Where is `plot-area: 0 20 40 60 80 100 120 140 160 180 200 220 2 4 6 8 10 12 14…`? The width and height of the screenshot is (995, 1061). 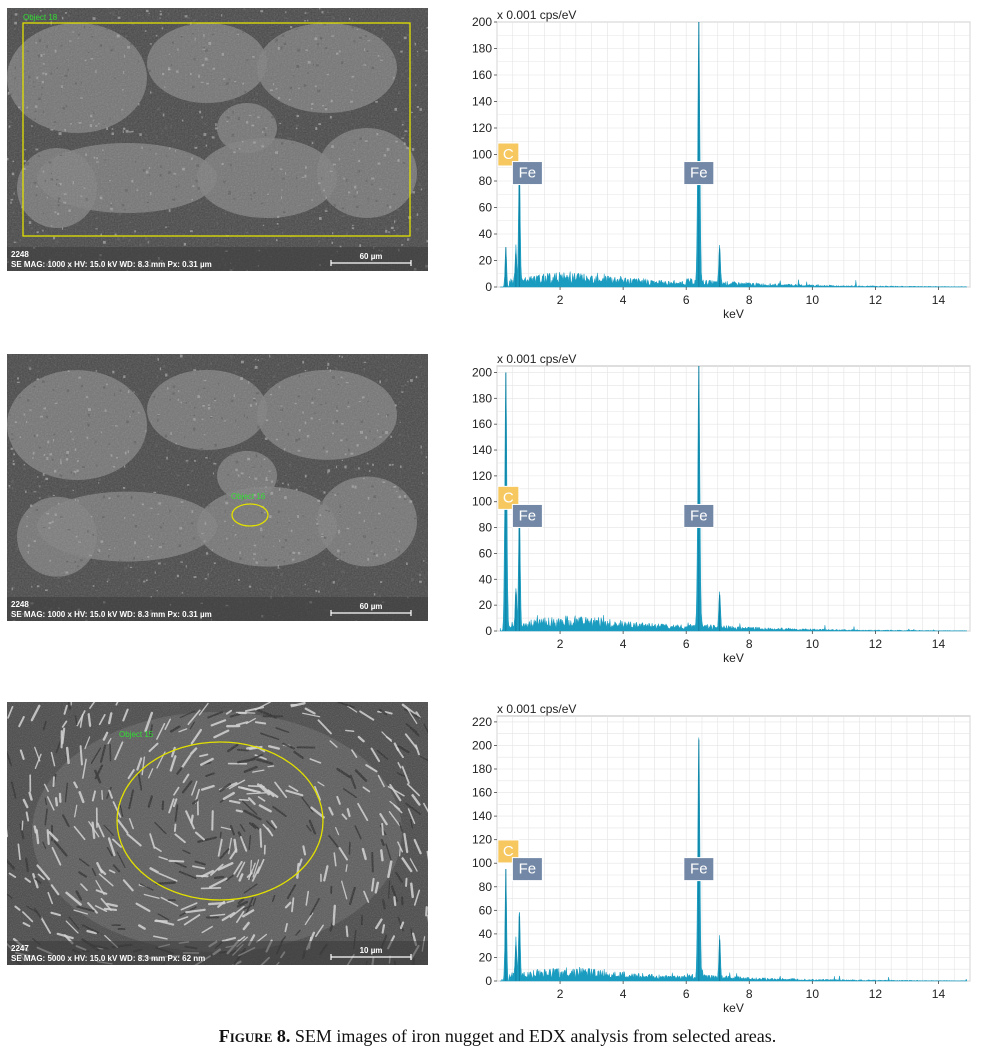
plot-area: 0 20 40 60 80 100 120 140 160 180 200 220 2 4 6 8 10 12 14… is located at coordinates (721, 858).